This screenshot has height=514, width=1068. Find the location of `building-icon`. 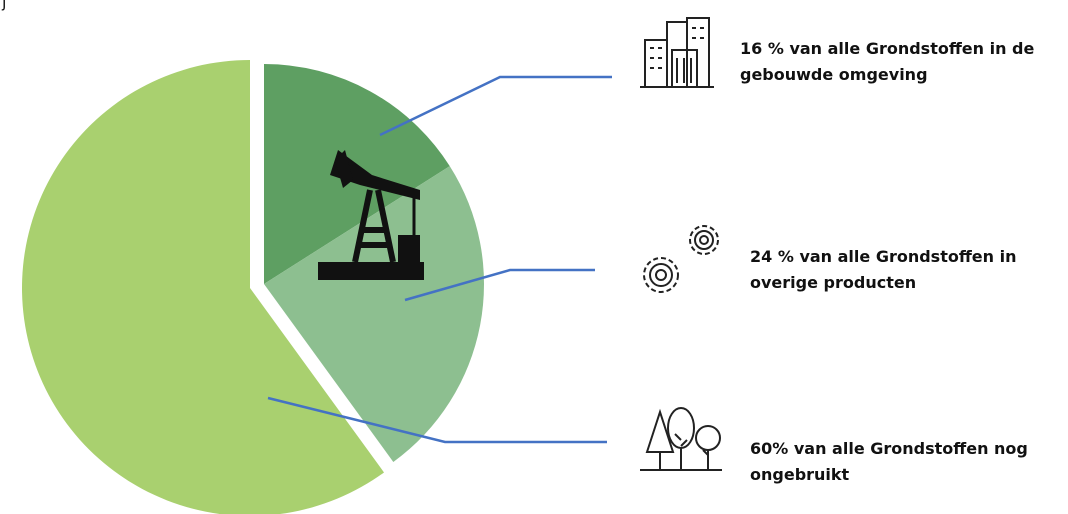

building-icon is located at coordinates (677, 52).